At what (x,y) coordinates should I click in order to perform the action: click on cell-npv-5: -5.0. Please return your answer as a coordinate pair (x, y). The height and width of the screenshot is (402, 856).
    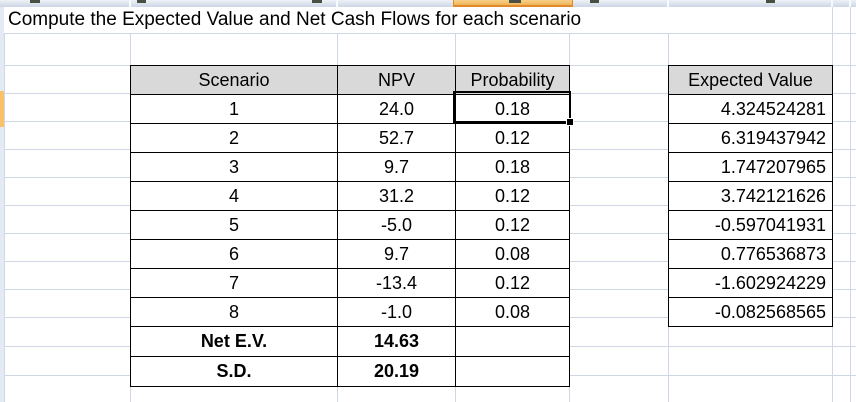
    Looking at the image, I should click on (396, 225).